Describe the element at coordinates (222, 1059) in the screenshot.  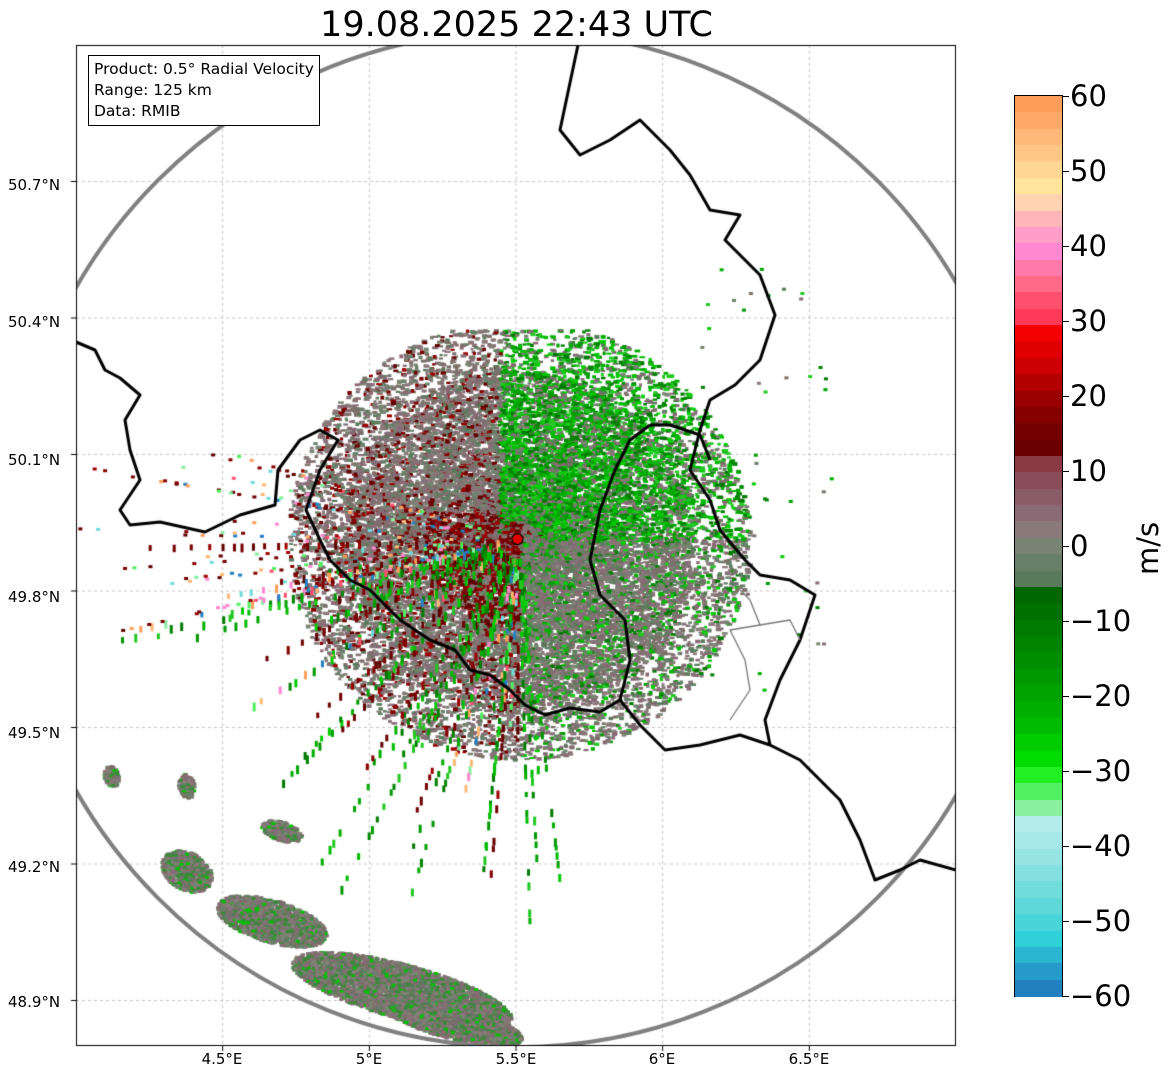
I see `lon-tick-label: 4.5°E` at that location.